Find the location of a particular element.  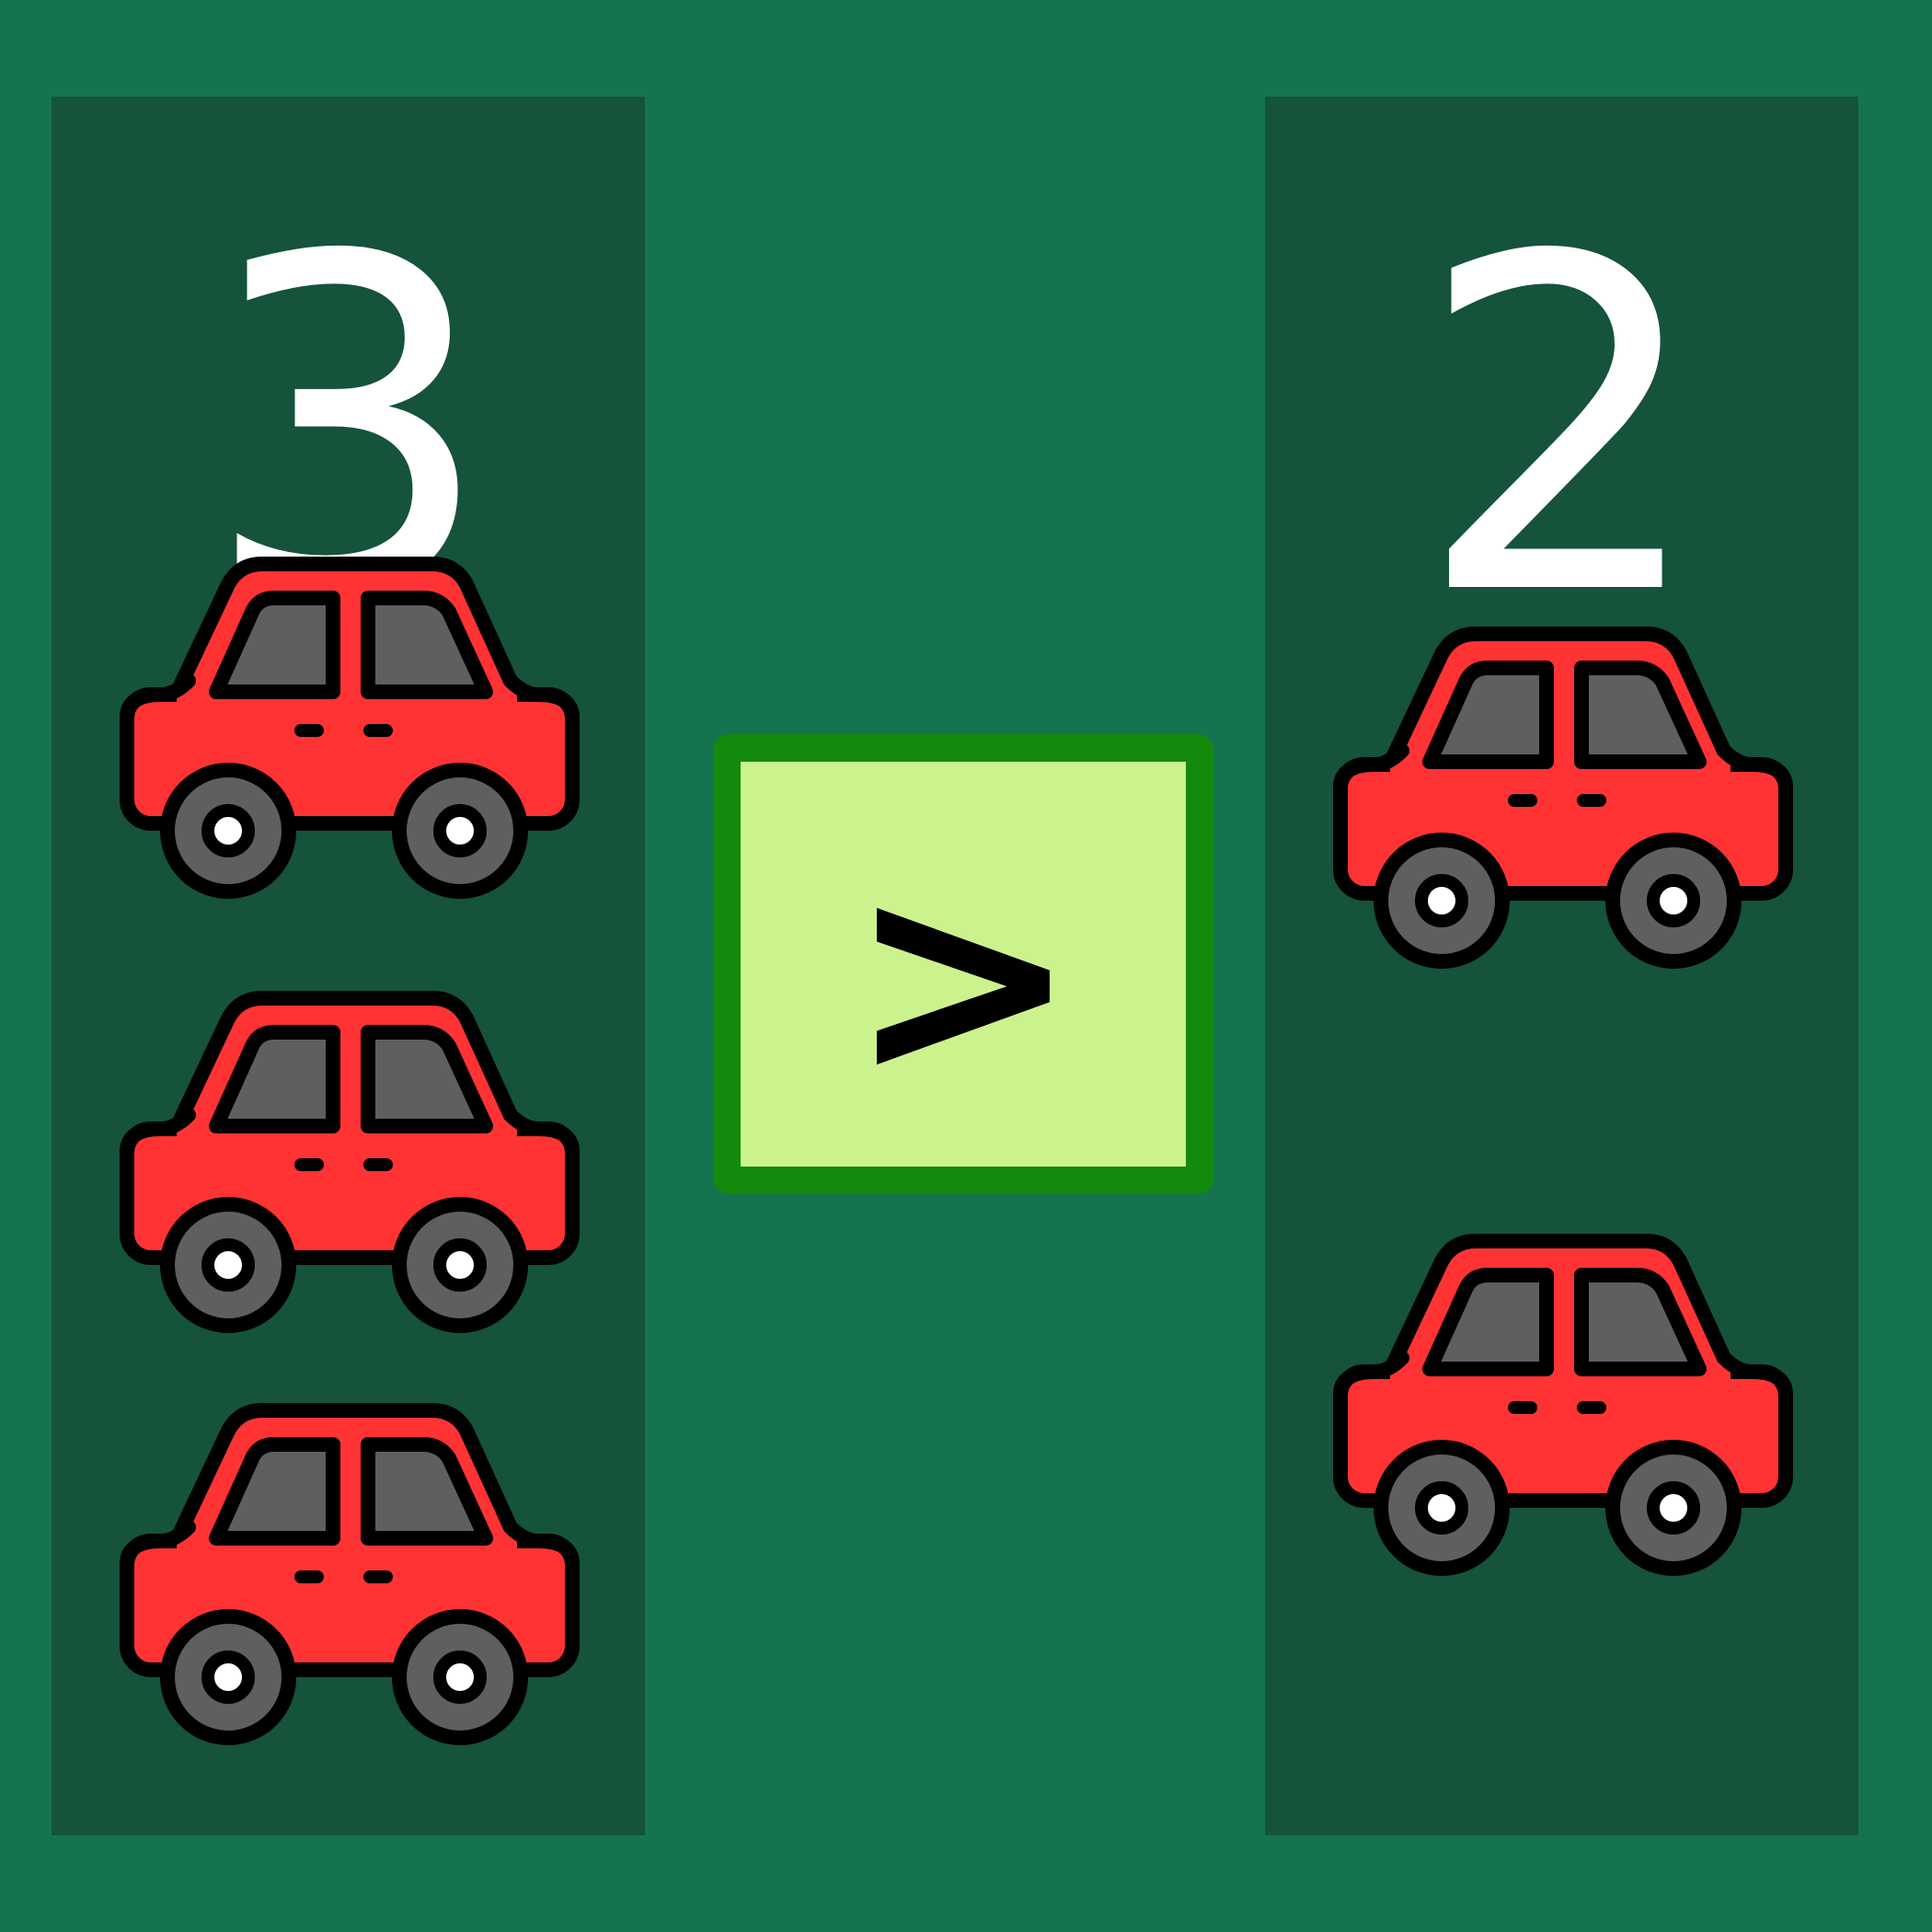

comparison-answer-box: > is located at coordinates (963, 964).